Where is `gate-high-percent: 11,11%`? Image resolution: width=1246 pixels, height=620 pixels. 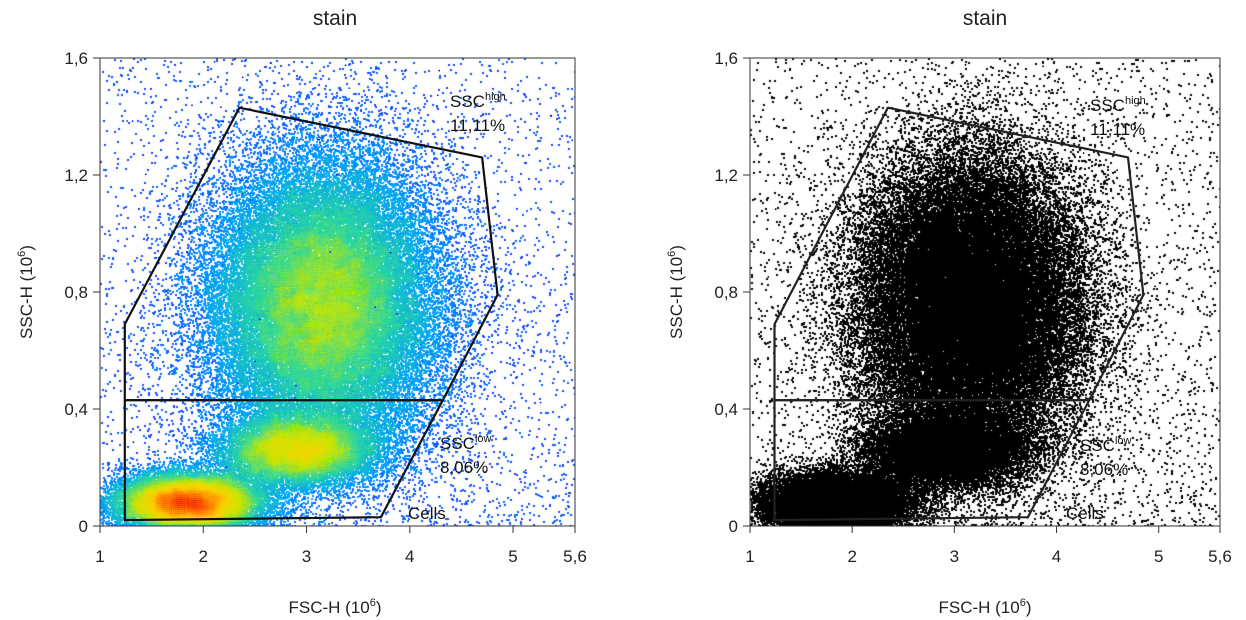
gate-high-percent: 11,11% is located at coordinates (477, 125).